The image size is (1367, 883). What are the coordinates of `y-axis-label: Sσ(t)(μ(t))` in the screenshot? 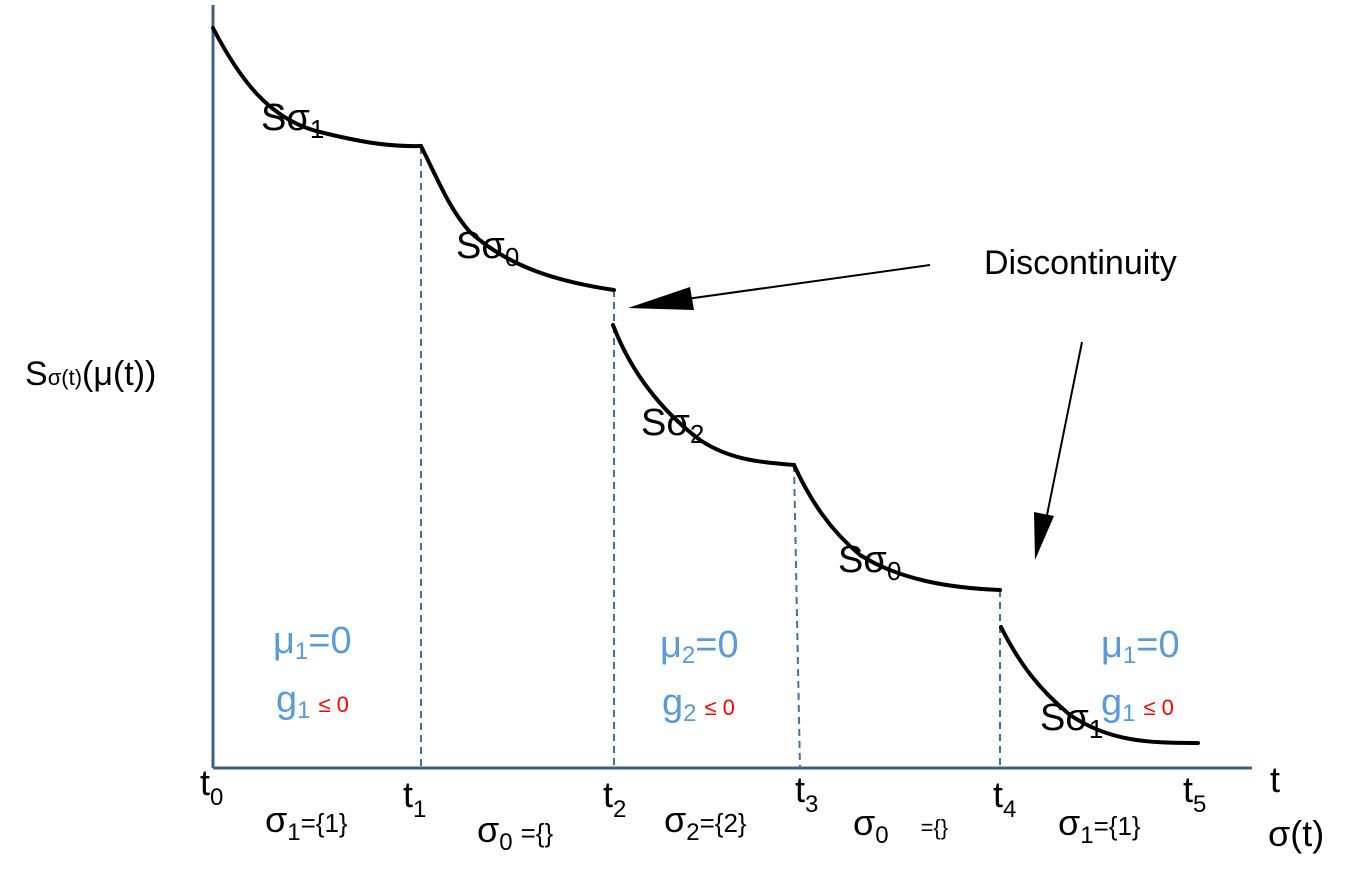 It's located at (90, 374).